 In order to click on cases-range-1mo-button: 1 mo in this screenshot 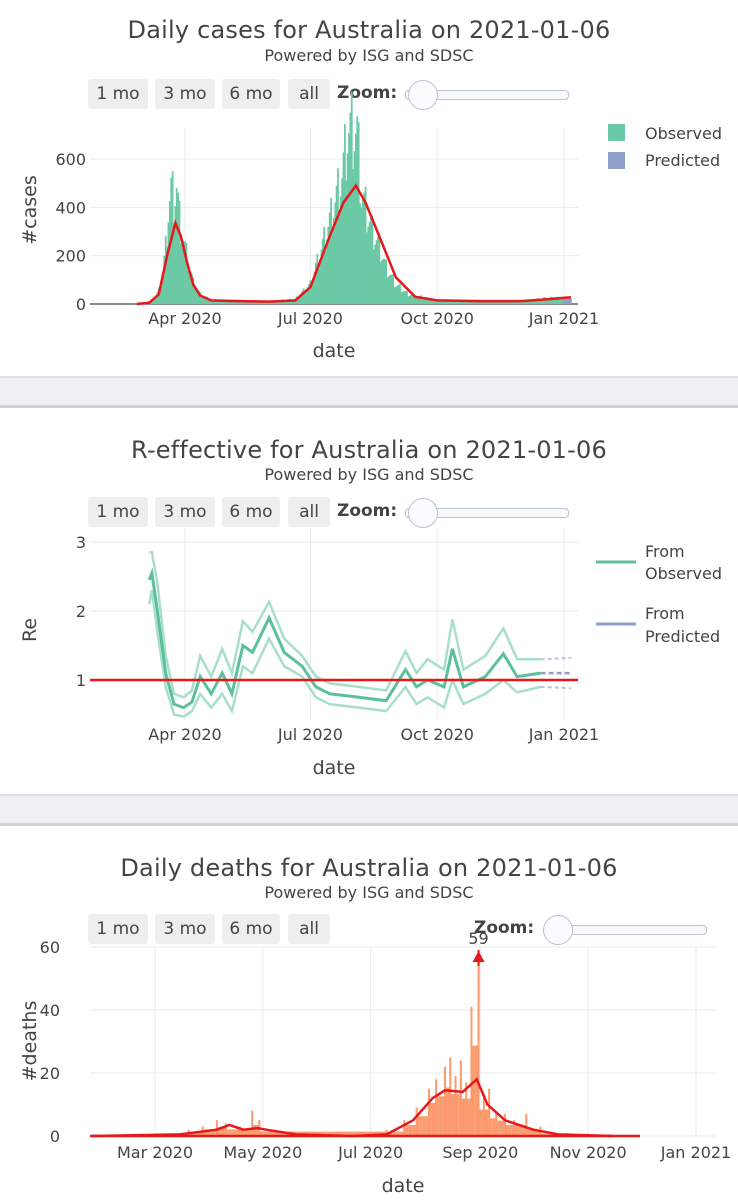, I will do `click(118, 94)`.